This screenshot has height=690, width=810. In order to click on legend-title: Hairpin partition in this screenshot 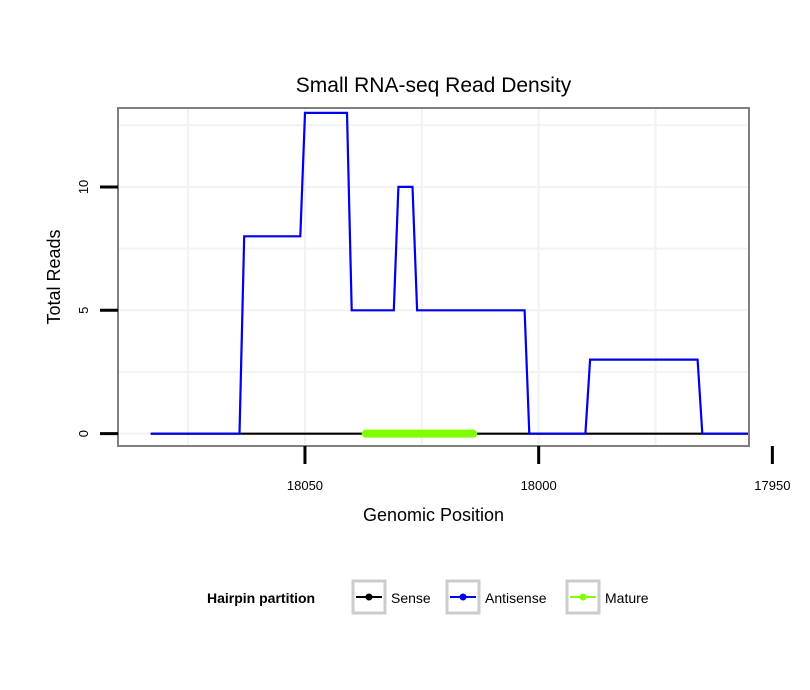, I will do `click(261, 598)`.